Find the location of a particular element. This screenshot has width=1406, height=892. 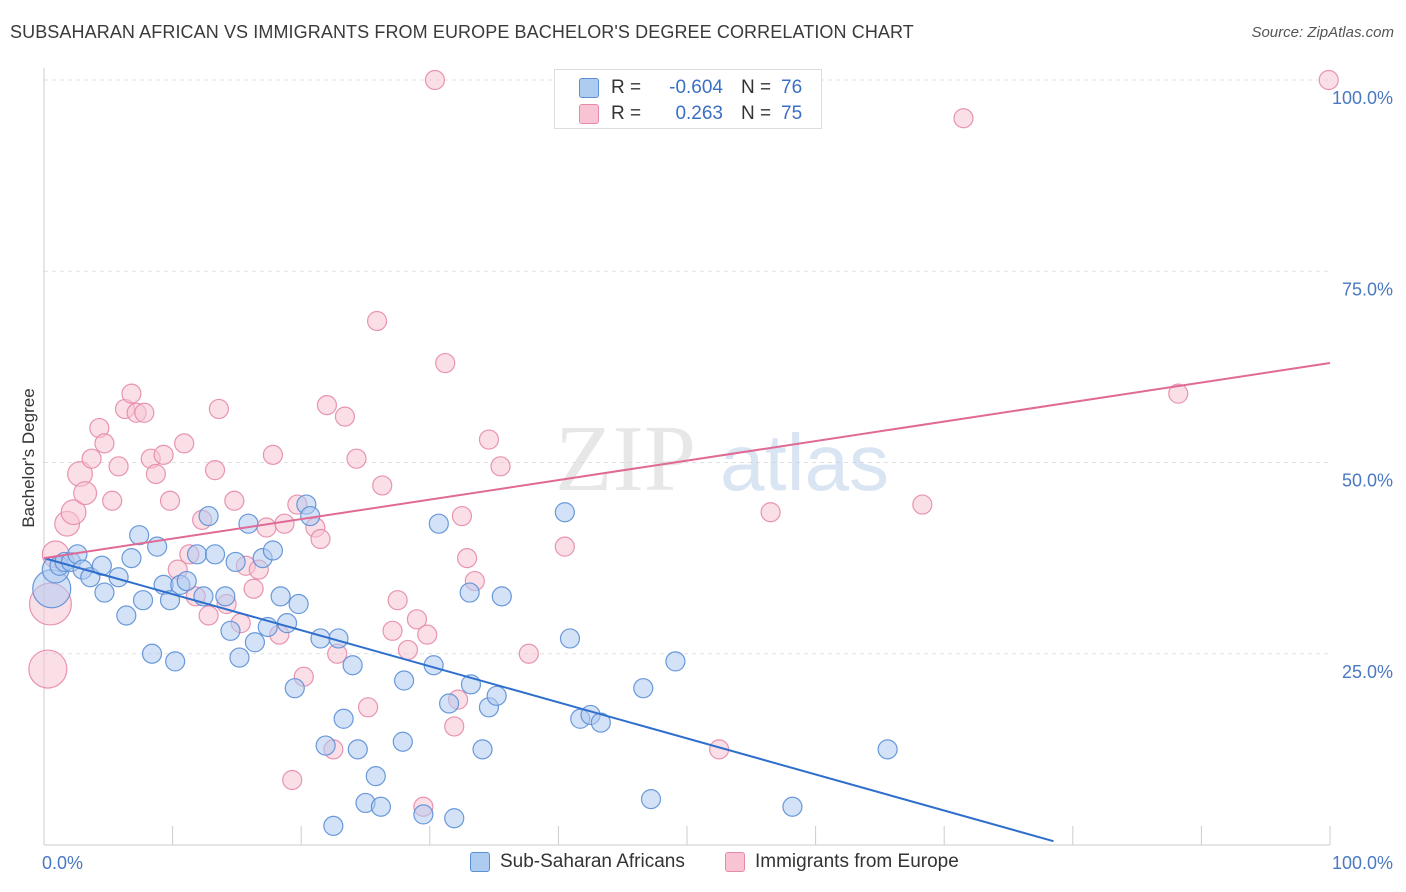

watermark-atlas: atlas is located at coordinates (804, 462).